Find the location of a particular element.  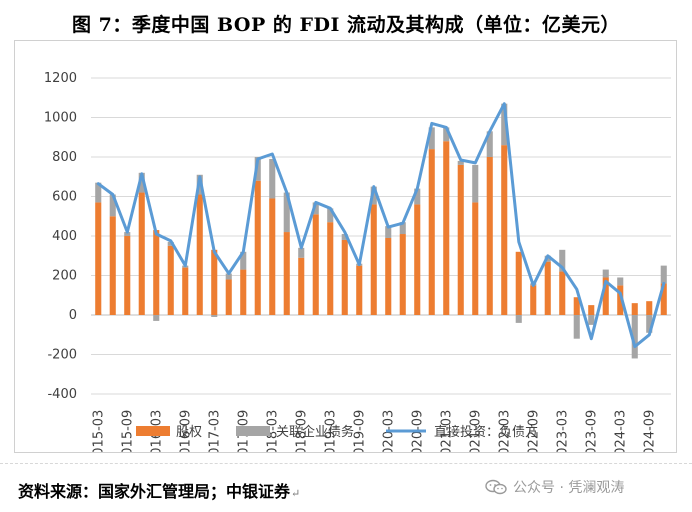

x-tick-label: 2024-03 is located at coordinates (620, 431).